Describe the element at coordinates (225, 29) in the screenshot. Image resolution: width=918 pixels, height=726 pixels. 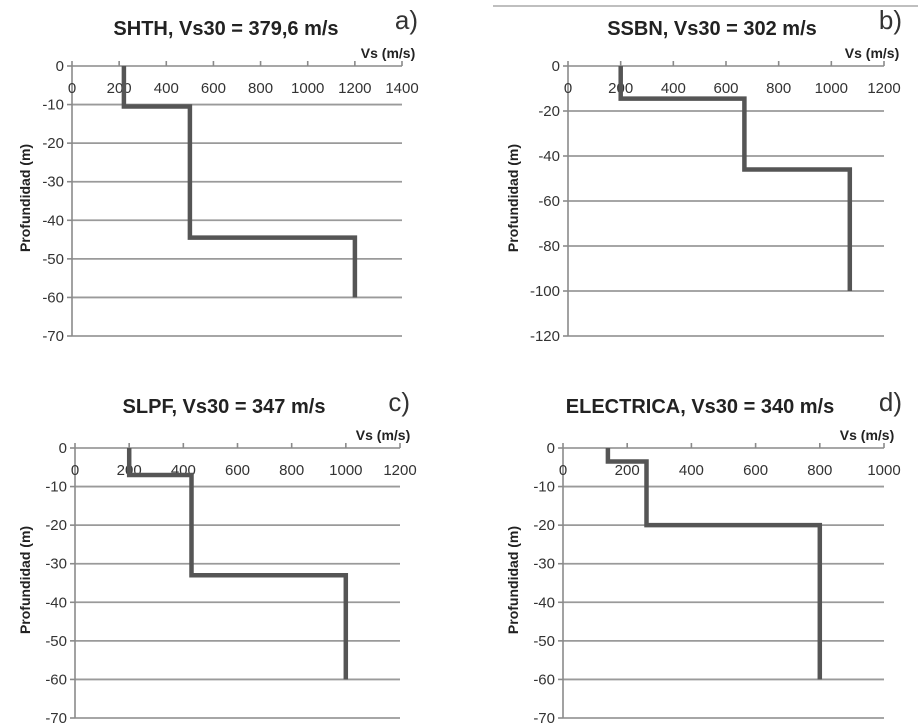
I see `chart-title: SHTH, Vs30 = 379,6 m/s` at that location.